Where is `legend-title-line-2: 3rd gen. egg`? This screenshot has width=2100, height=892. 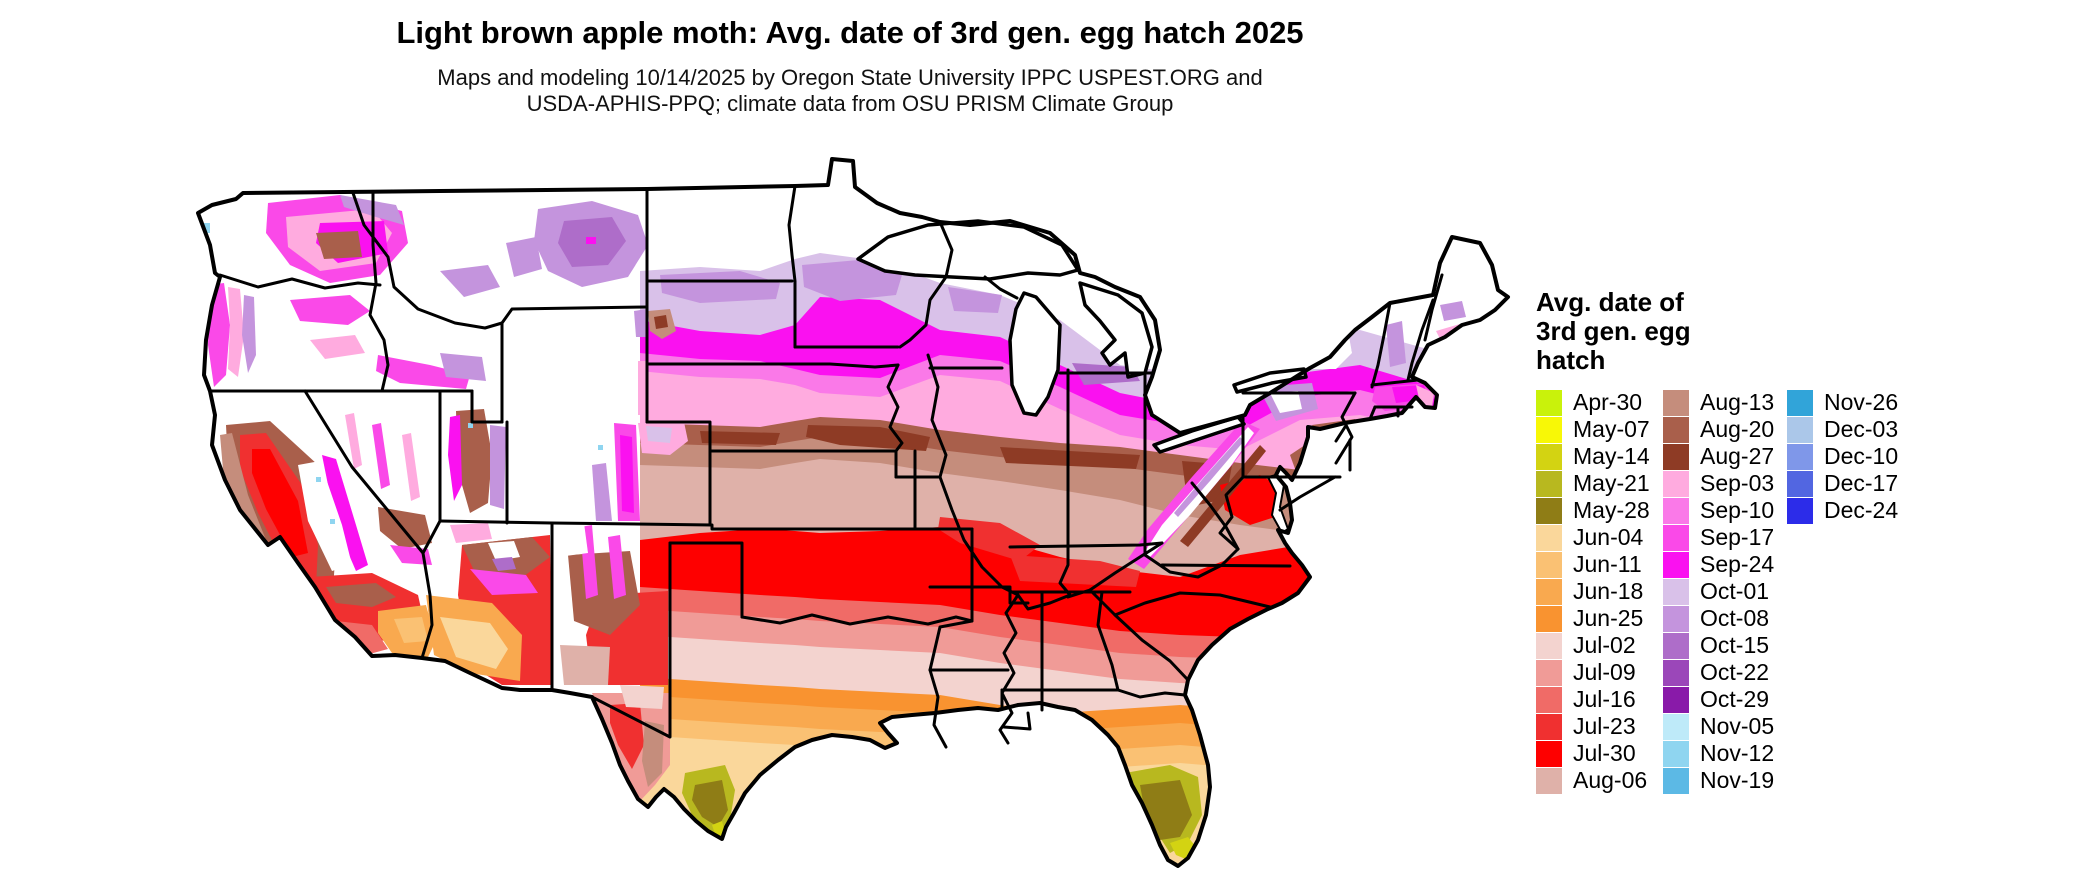
legend-title-line-2: 3rd gen. egg is located at coordinates (1613, 331).